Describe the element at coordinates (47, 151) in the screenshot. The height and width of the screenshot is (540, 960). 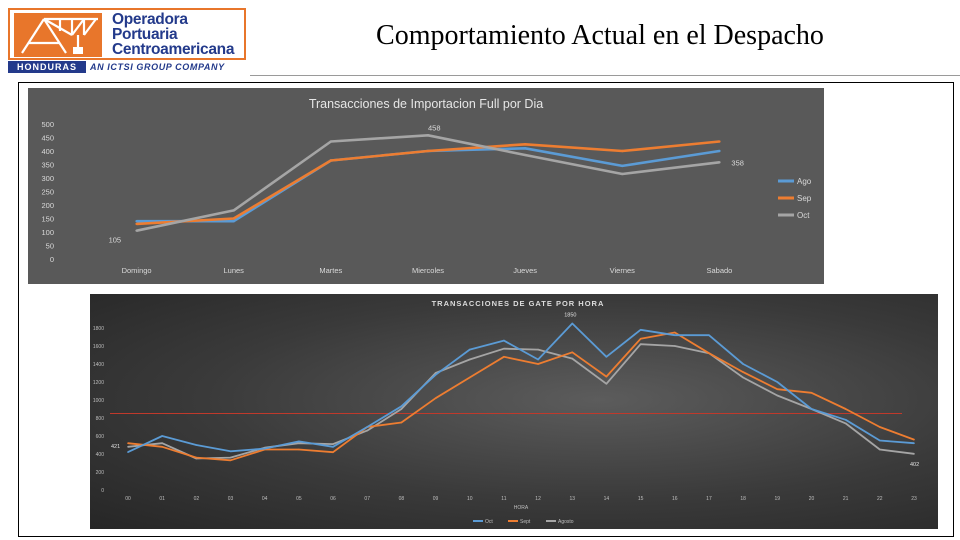
I see `chart1-y-tick: 400` at that location.